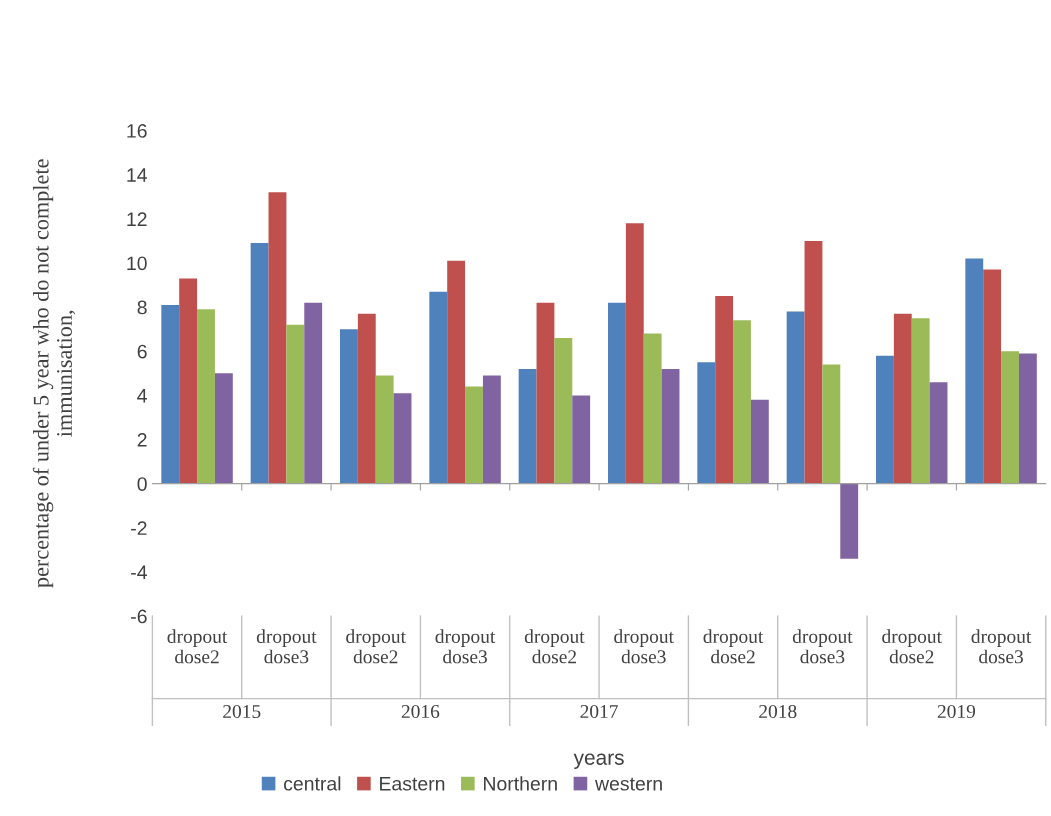  I want to click on text: 2019, so click(956, 711).